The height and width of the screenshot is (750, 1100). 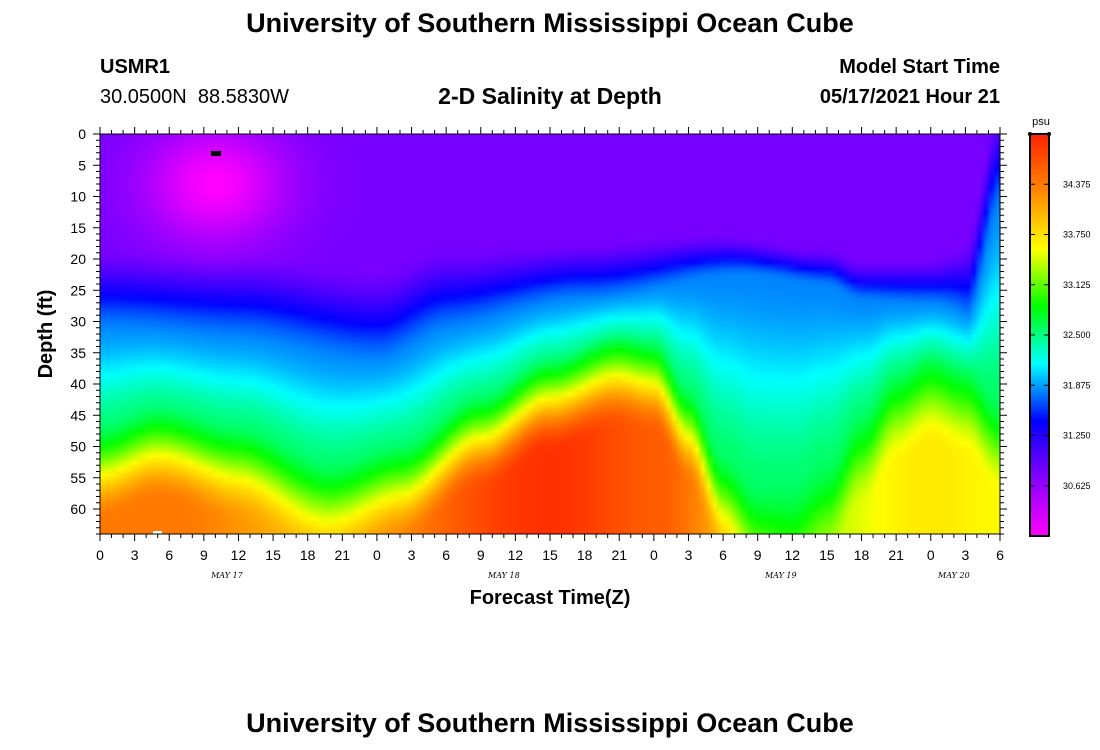 I want to click on model-start-label: Model Start Time, so click(x=919, y=67).